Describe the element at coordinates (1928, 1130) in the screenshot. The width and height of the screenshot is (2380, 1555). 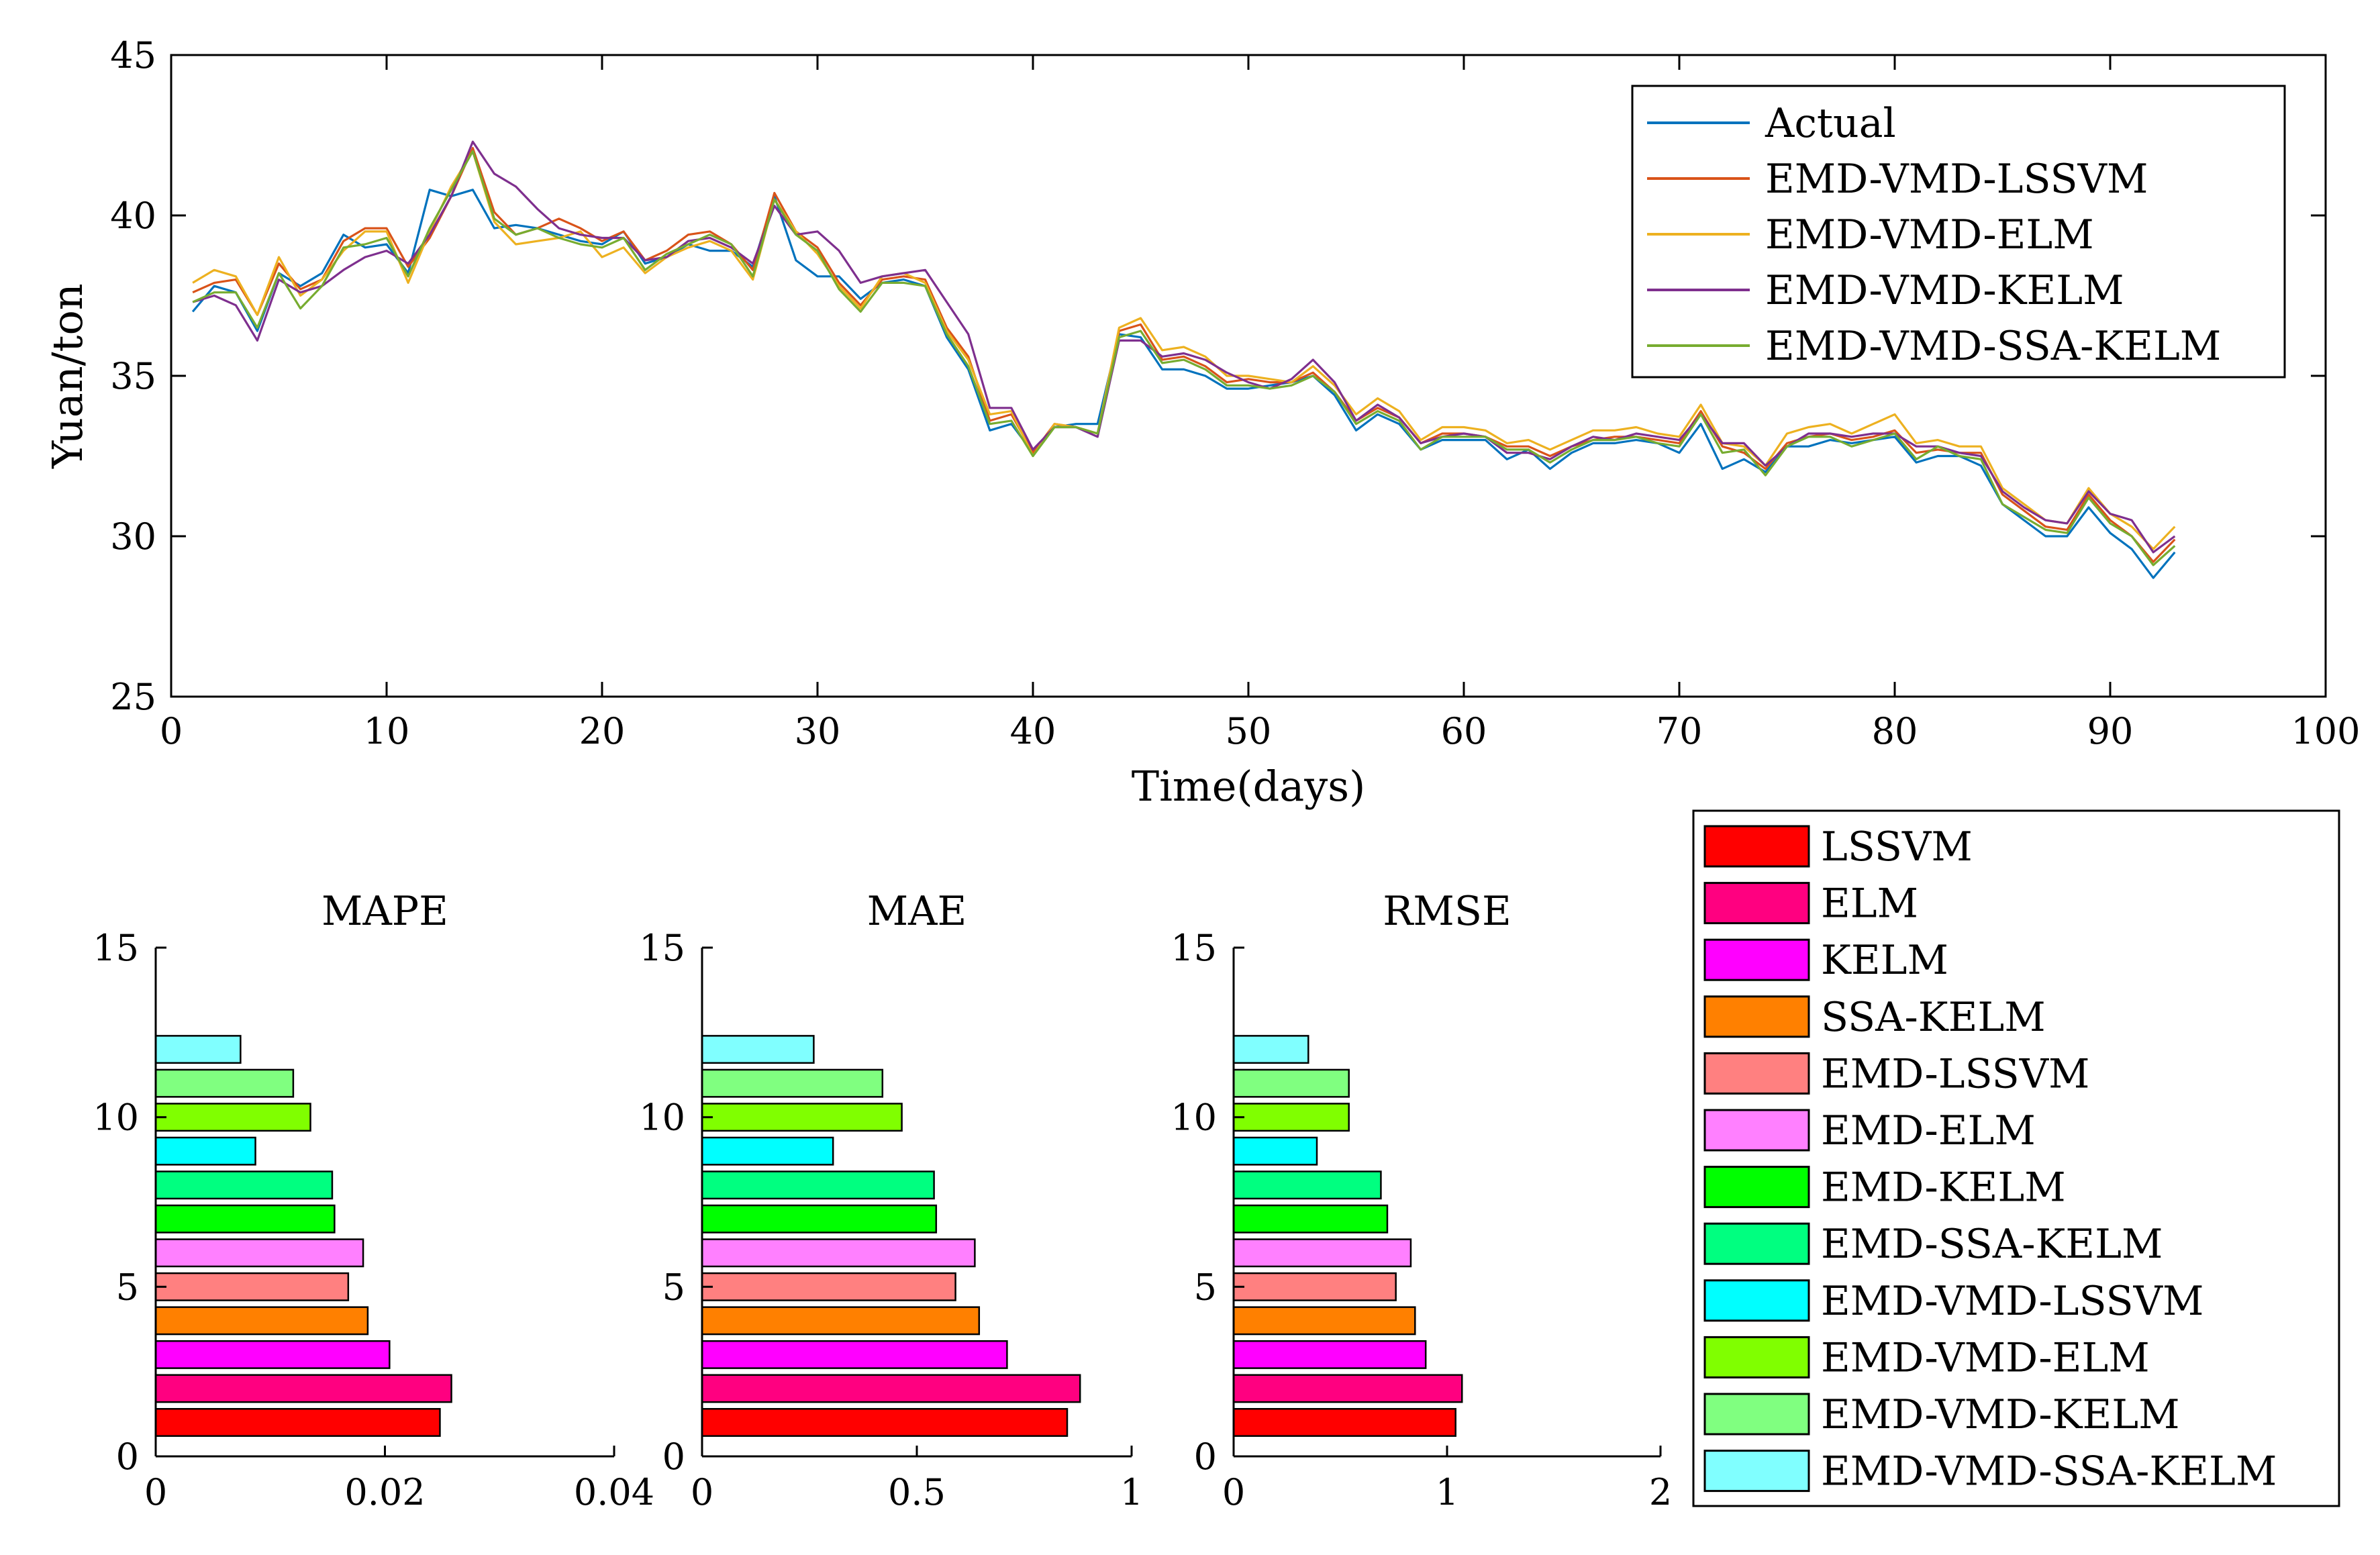
I see `bar-legend-label-5: EMD-ELM` at that location.